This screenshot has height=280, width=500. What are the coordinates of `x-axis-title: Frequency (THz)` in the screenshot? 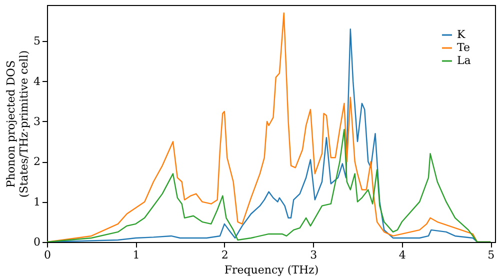 It's located at (271, 270).